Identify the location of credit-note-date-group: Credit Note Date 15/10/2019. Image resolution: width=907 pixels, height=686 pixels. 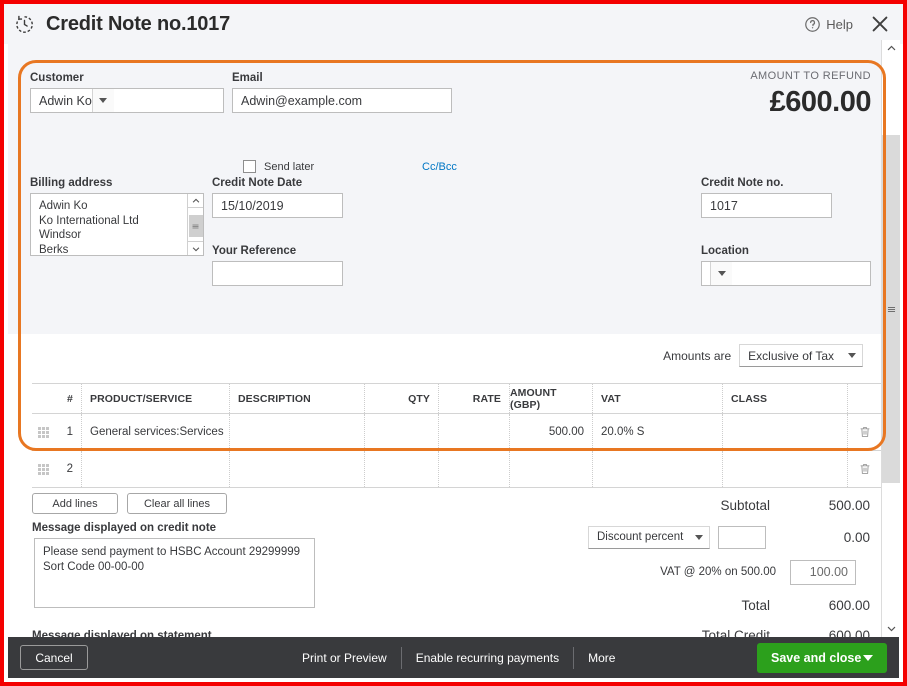
(277, 197).